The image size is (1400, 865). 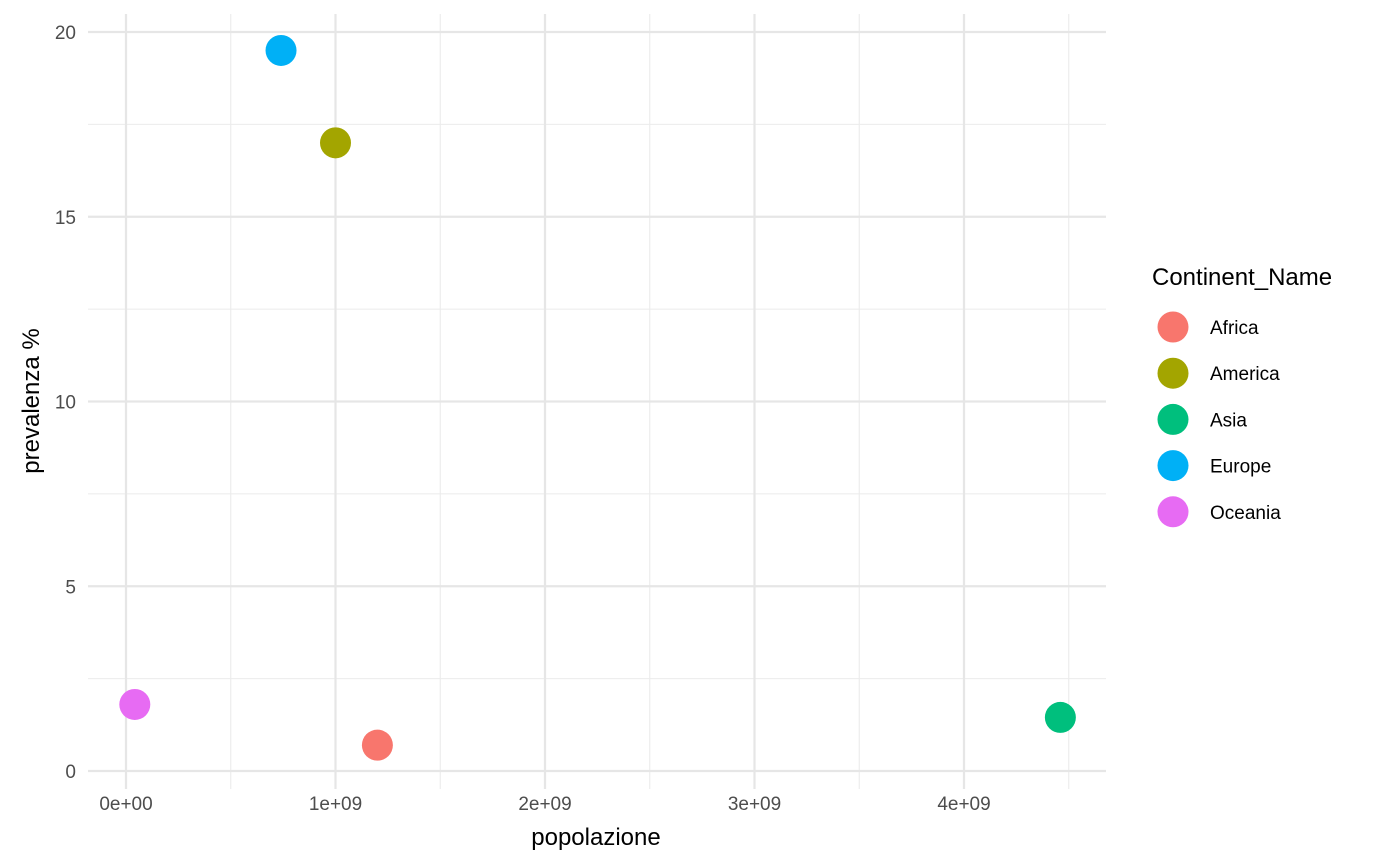 I want to click on legend-item-oceania: Oceania, so click(x=1219, y=512).